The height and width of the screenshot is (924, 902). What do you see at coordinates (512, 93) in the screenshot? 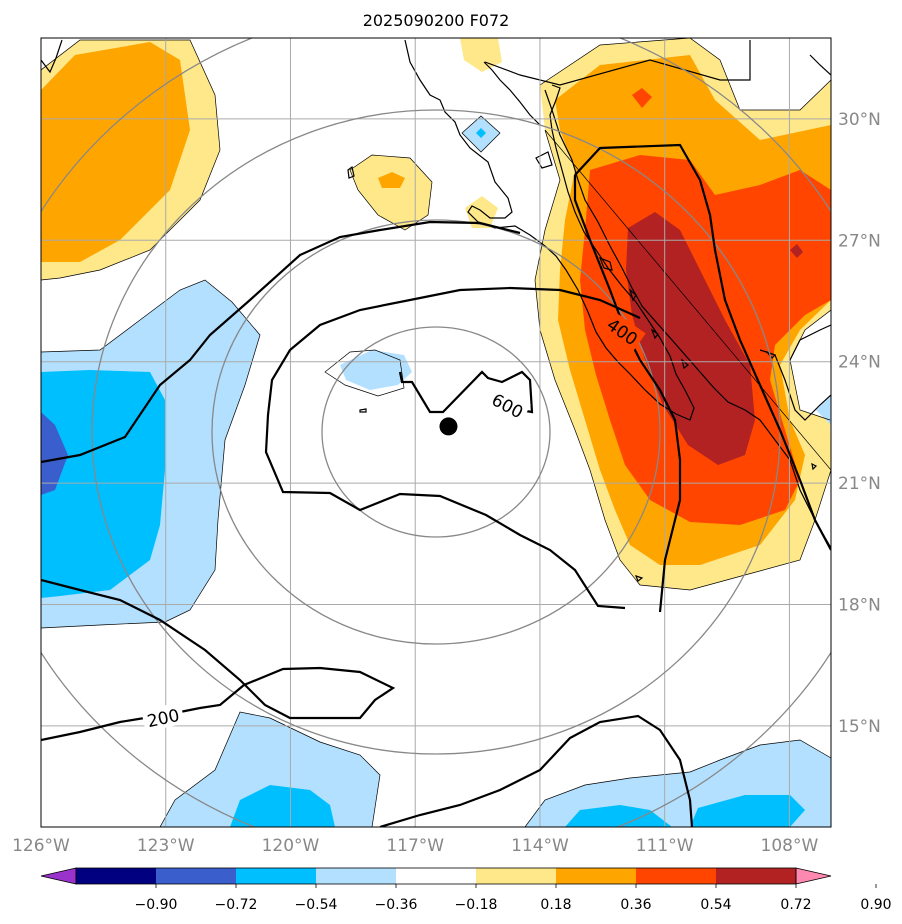
I see `gulf-coast-north` at bounding box center [512, 93].